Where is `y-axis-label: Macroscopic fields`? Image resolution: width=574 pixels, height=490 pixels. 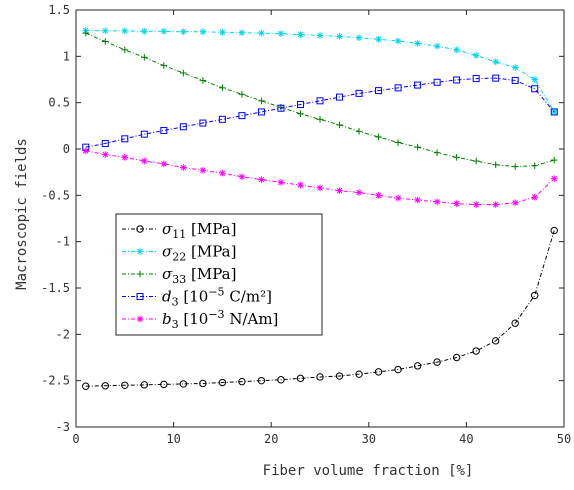
y-axis-label: Macroscopic fields is located at coordinates (22, 214).